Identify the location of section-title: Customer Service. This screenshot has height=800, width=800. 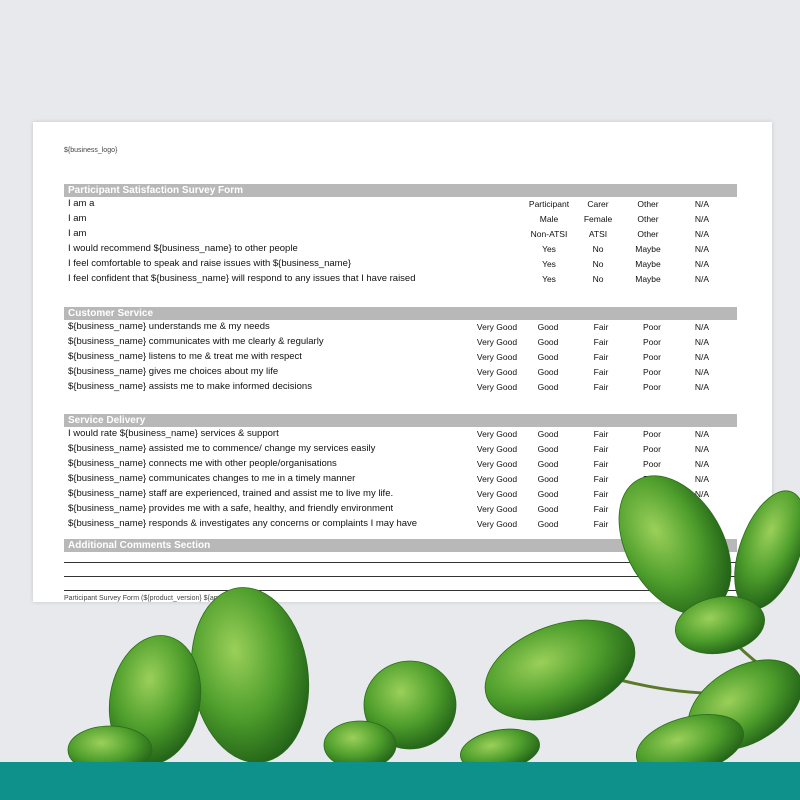
(111, 313).